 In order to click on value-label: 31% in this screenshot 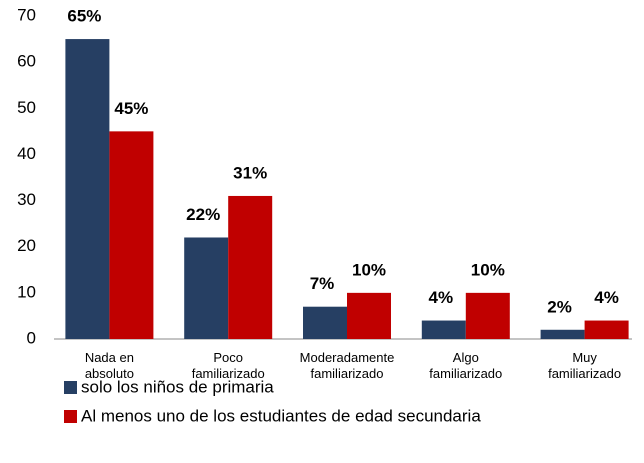, I will do `click(250, 172)`.